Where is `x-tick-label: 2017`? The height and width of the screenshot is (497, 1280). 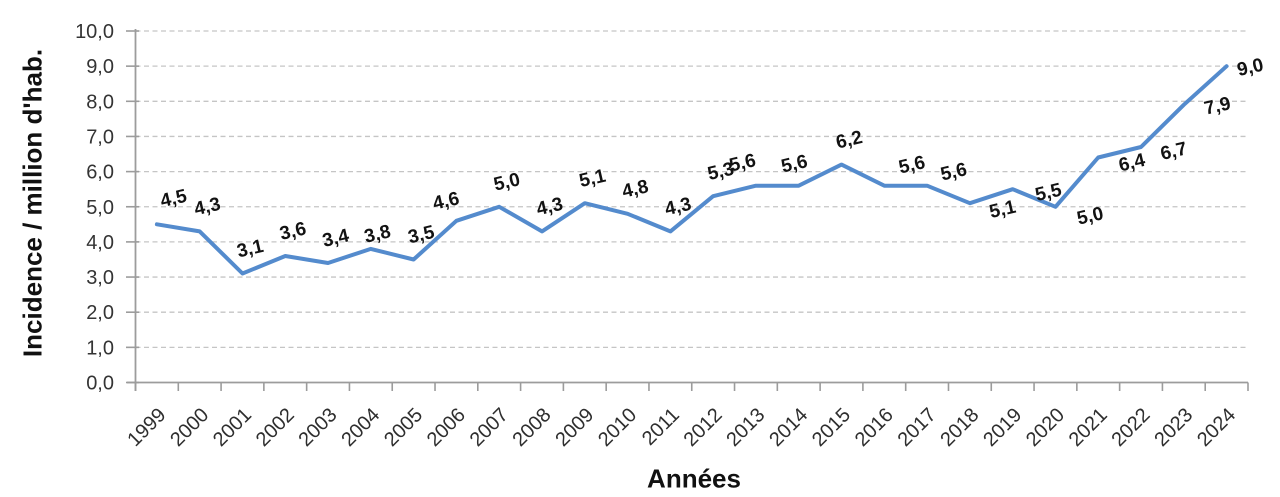 x-tick-label: 2017 is located at coordinates (917, 427).